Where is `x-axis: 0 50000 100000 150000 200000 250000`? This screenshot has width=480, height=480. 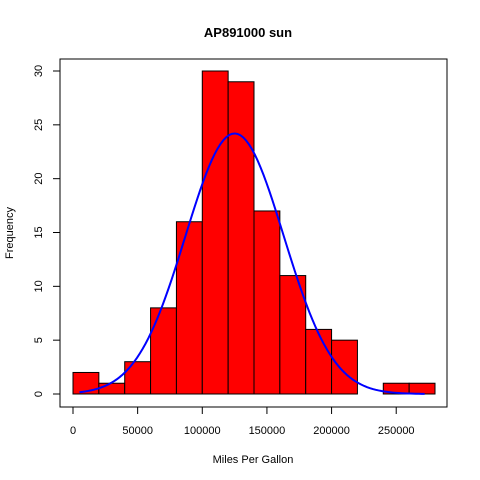
x-axis: 0 50000 100000 150000 200000 250000 is located at coordinates (242, 421).